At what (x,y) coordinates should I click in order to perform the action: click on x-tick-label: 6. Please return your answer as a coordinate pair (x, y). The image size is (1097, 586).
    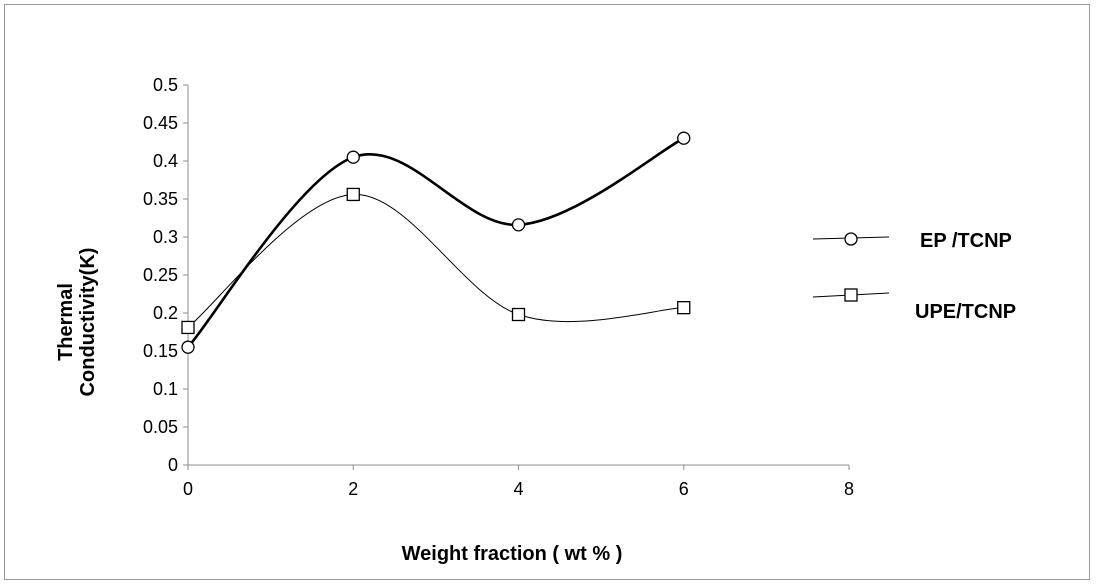
    Looking at the image, I should click on (684, 489).